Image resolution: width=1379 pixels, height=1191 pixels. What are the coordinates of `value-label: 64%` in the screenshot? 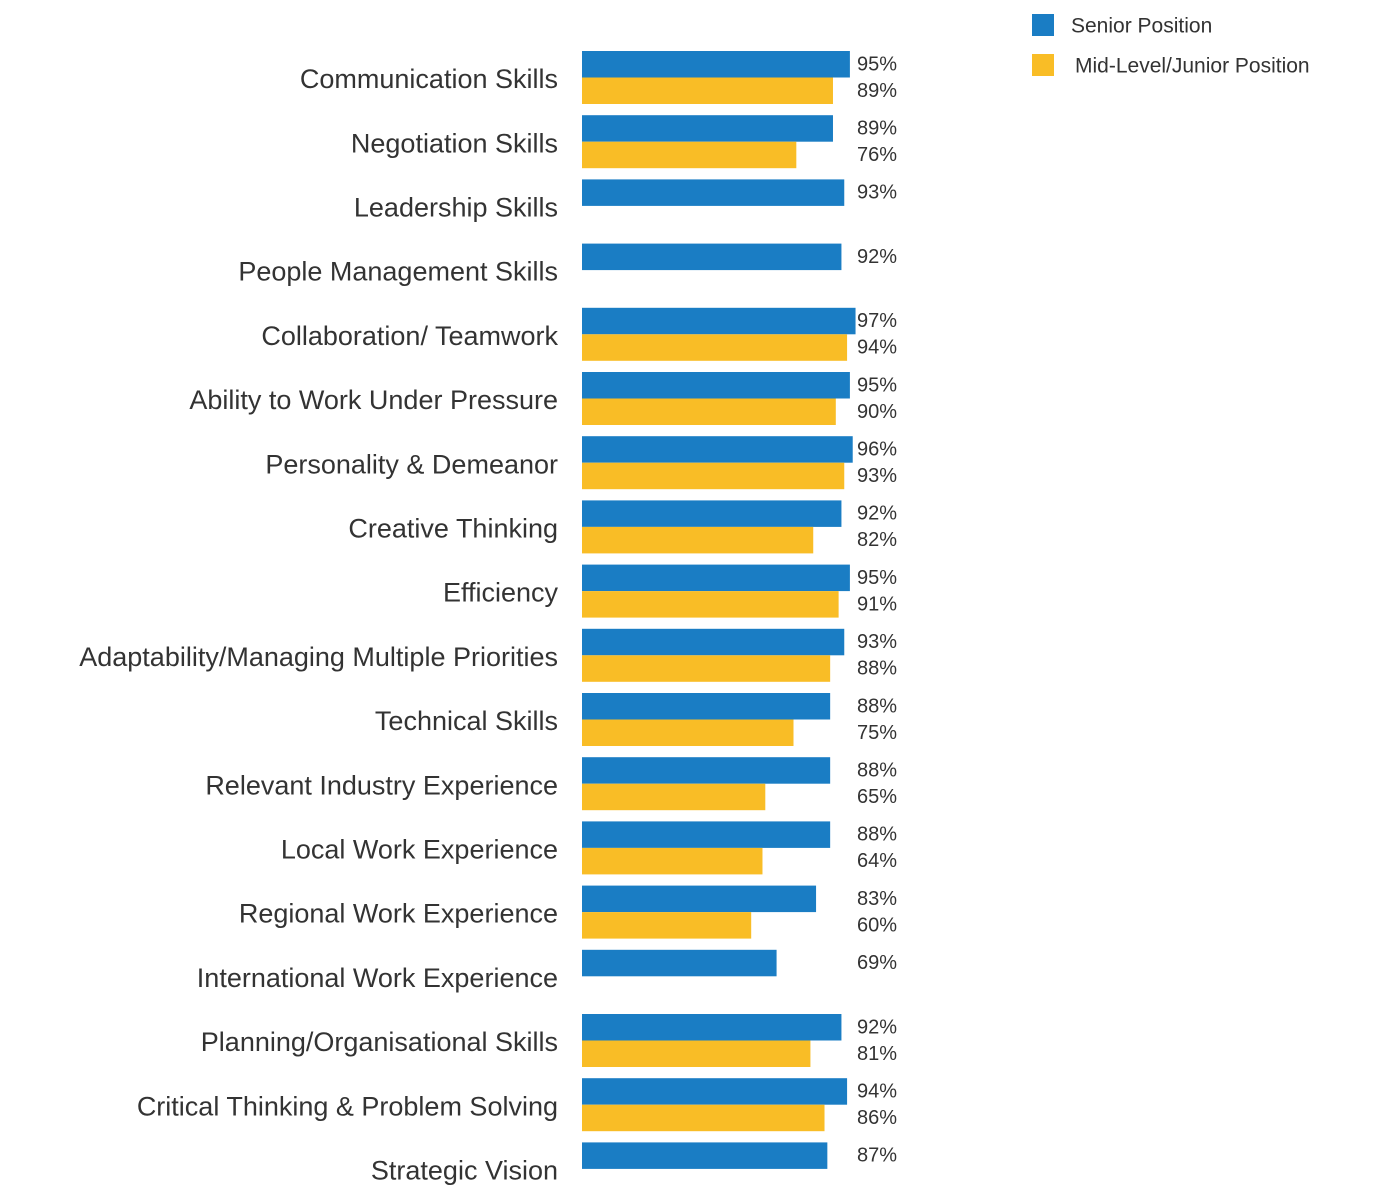 It's located at (877, 861).